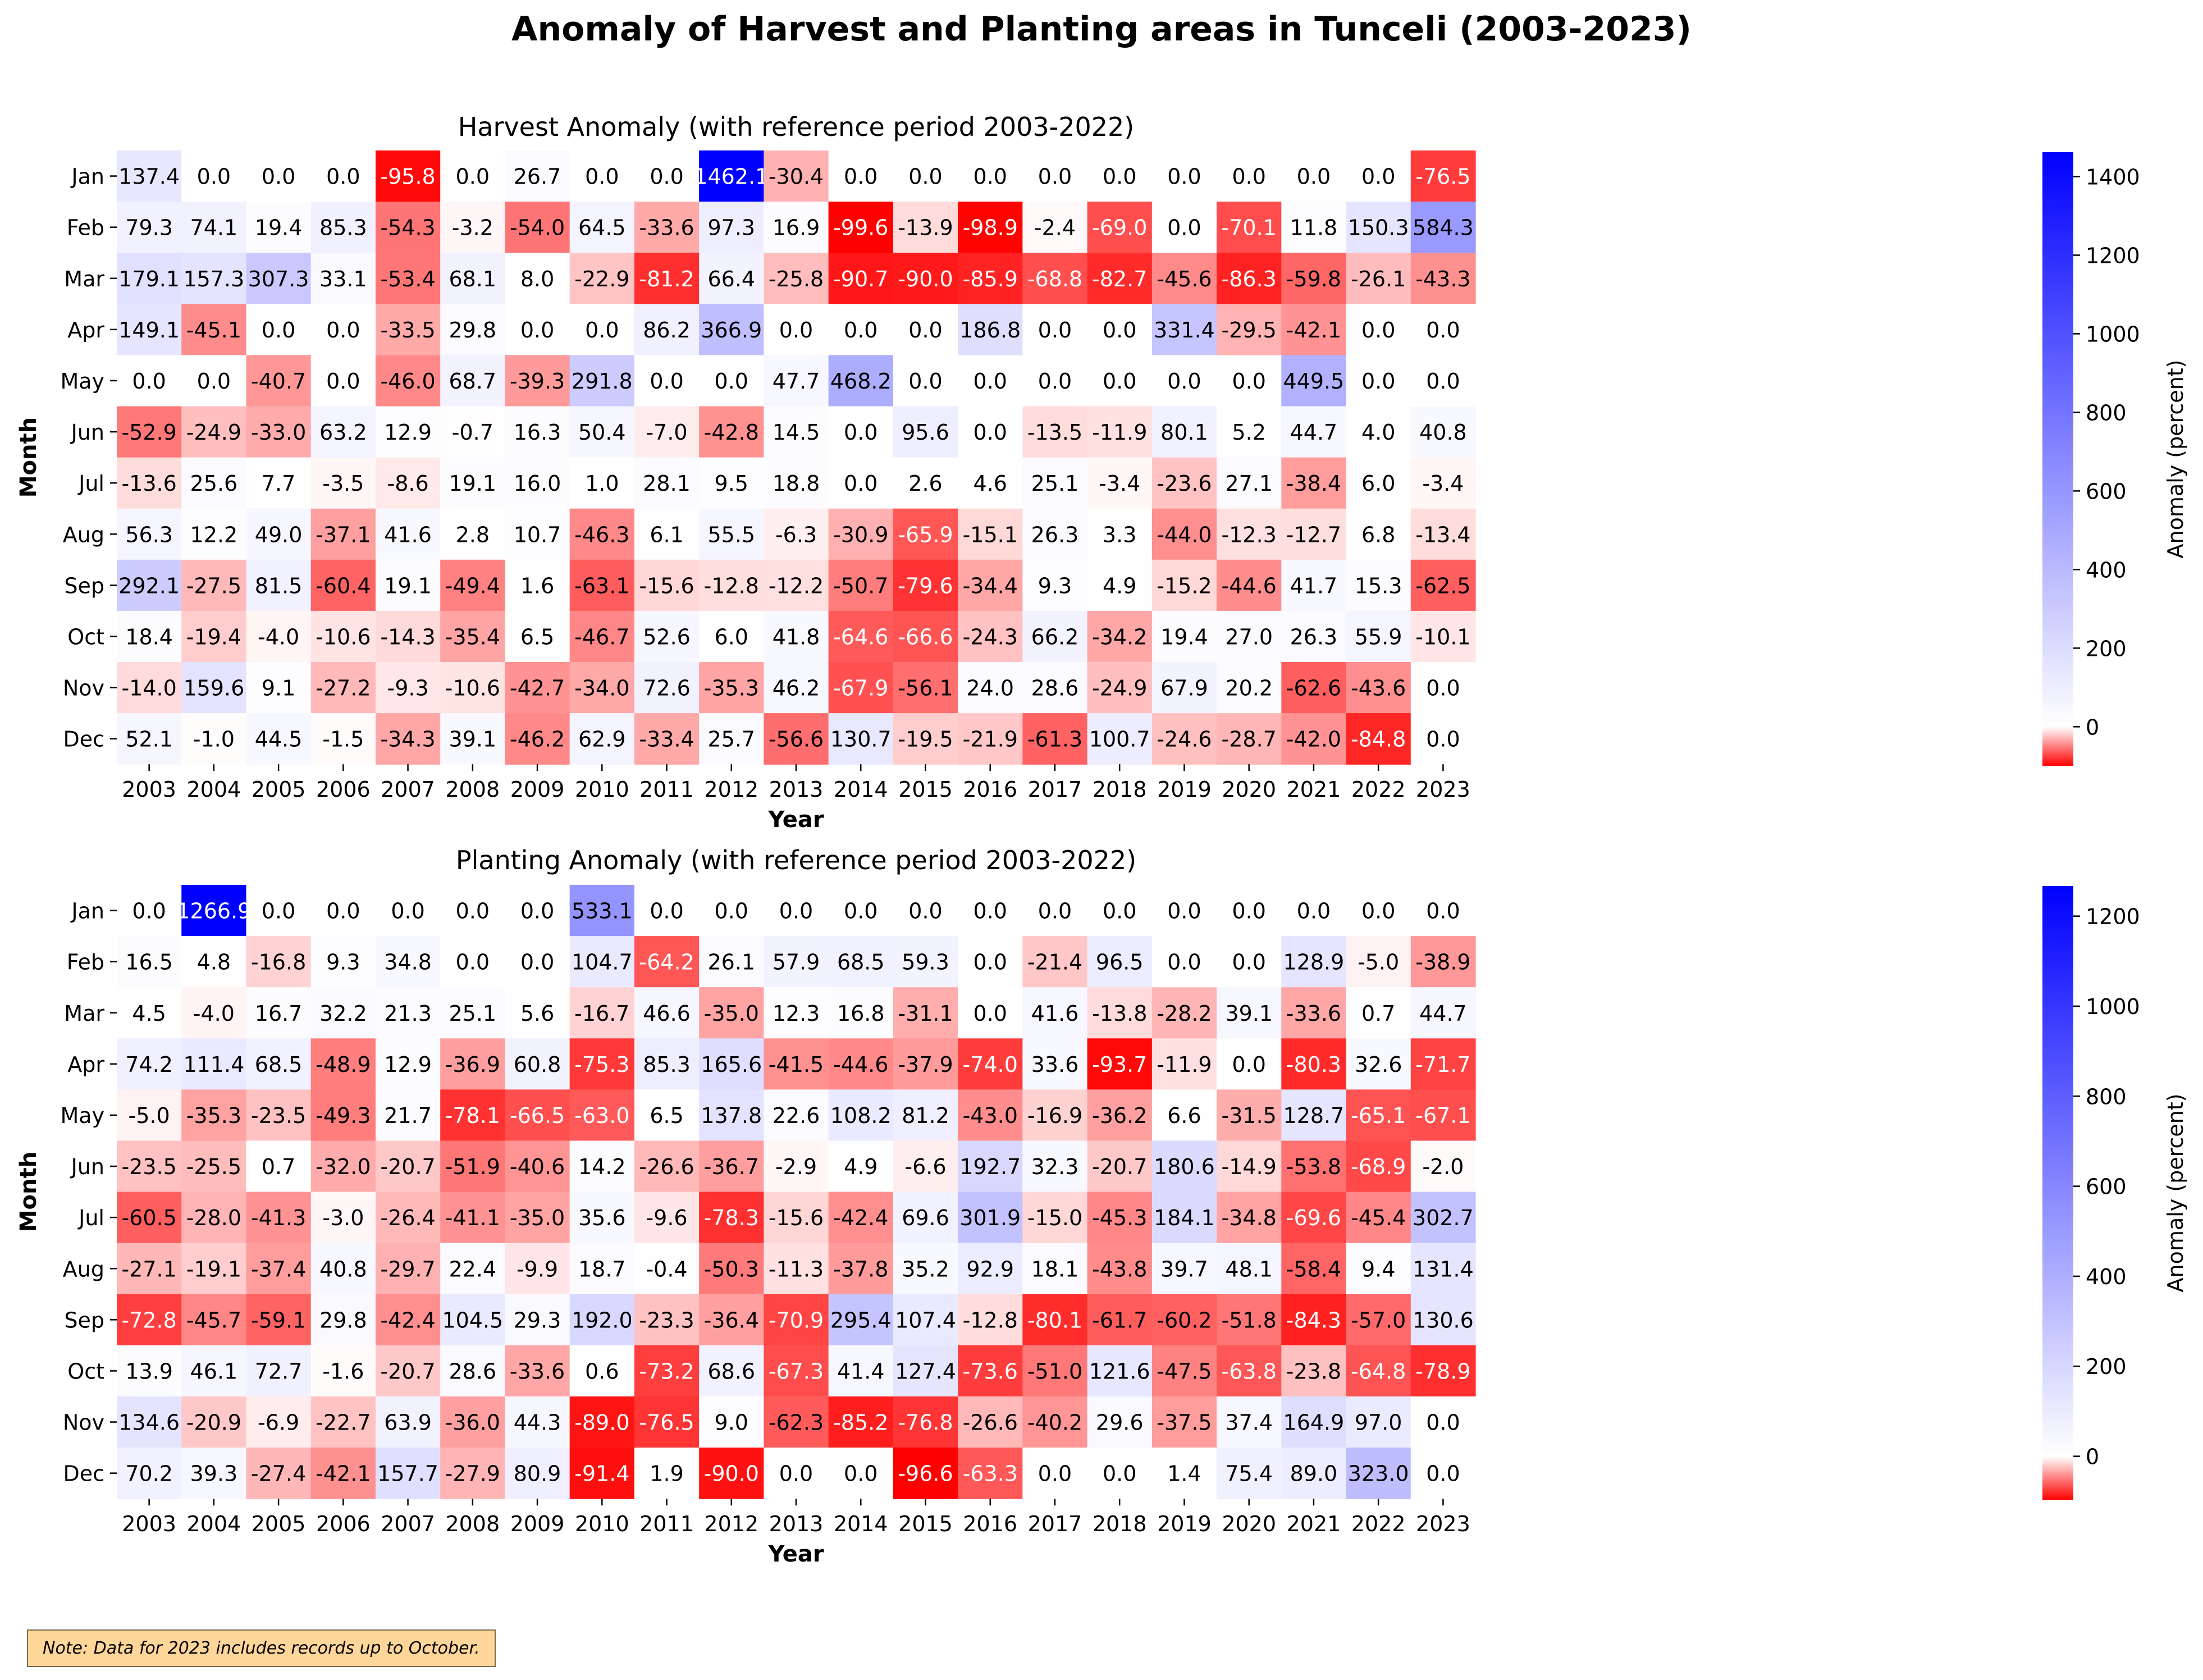 This screenshot has width=2203, height=1680. I want to click on cell-value-label: -84.8, so click(1378, 739).